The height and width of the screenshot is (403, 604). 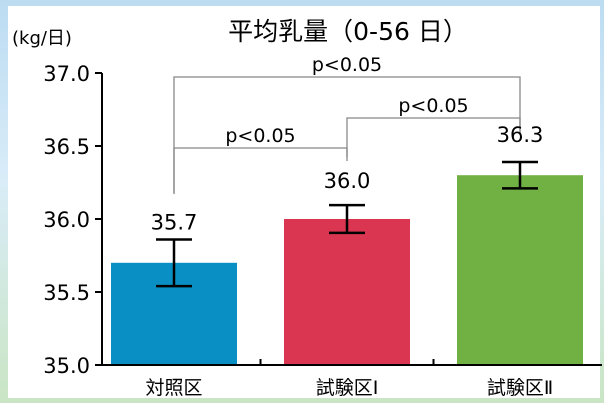 I want to click on y-tick-label-3: 36.5, so click(x=66, y=147).